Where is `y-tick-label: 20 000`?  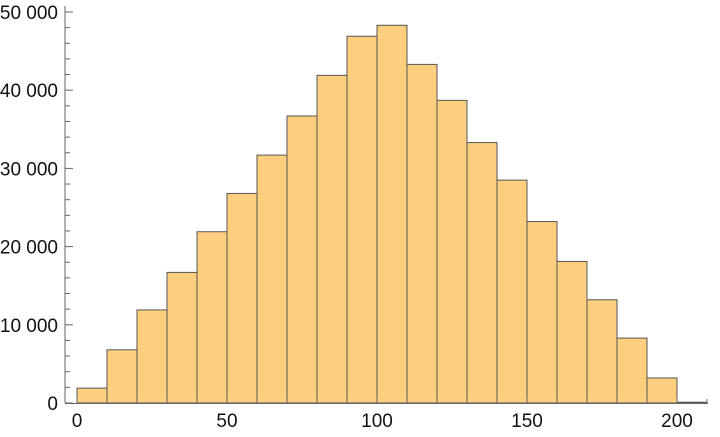 y-tick-label: 20 000 is located at coordinates (29, 248).